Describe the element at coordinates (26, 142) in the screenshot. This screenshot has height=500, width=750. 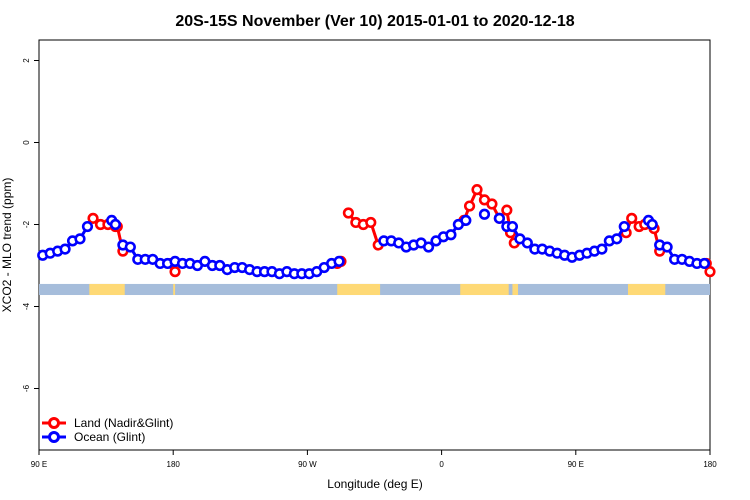
I see `y-tick-label: 0` at that location.